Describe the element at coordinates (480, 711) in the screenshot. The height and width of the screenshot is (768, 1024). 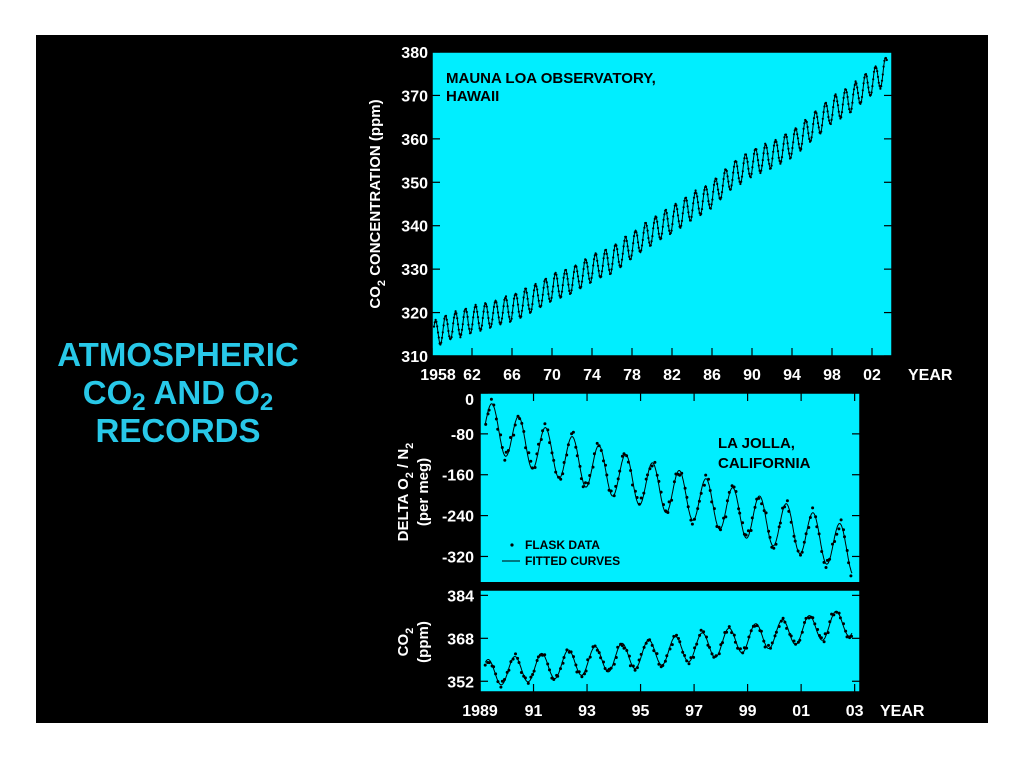
I see `co2-xtick-label: 1989` at that location.